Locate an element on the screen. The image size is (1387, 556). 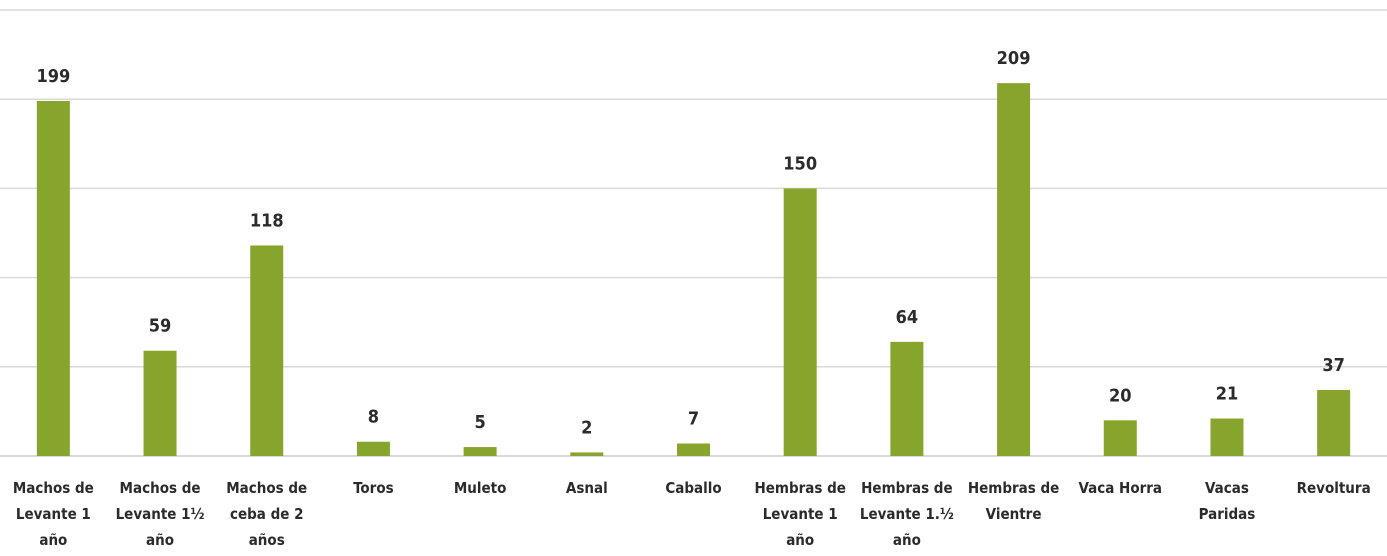
data-label: 20 is located at coordinates (1120, 395).